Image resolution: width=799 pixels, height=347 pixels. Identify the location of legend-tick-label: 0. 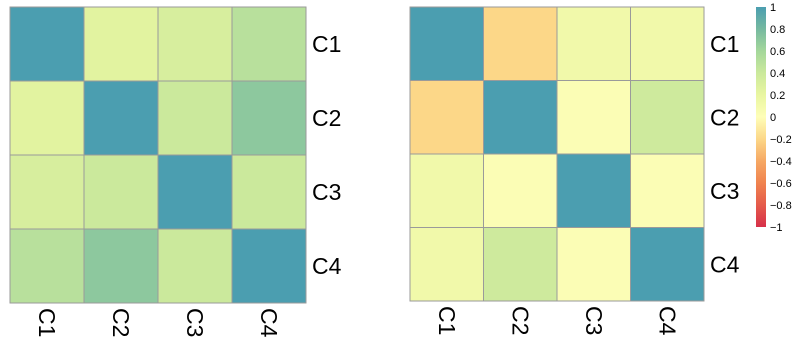
(773, 118).